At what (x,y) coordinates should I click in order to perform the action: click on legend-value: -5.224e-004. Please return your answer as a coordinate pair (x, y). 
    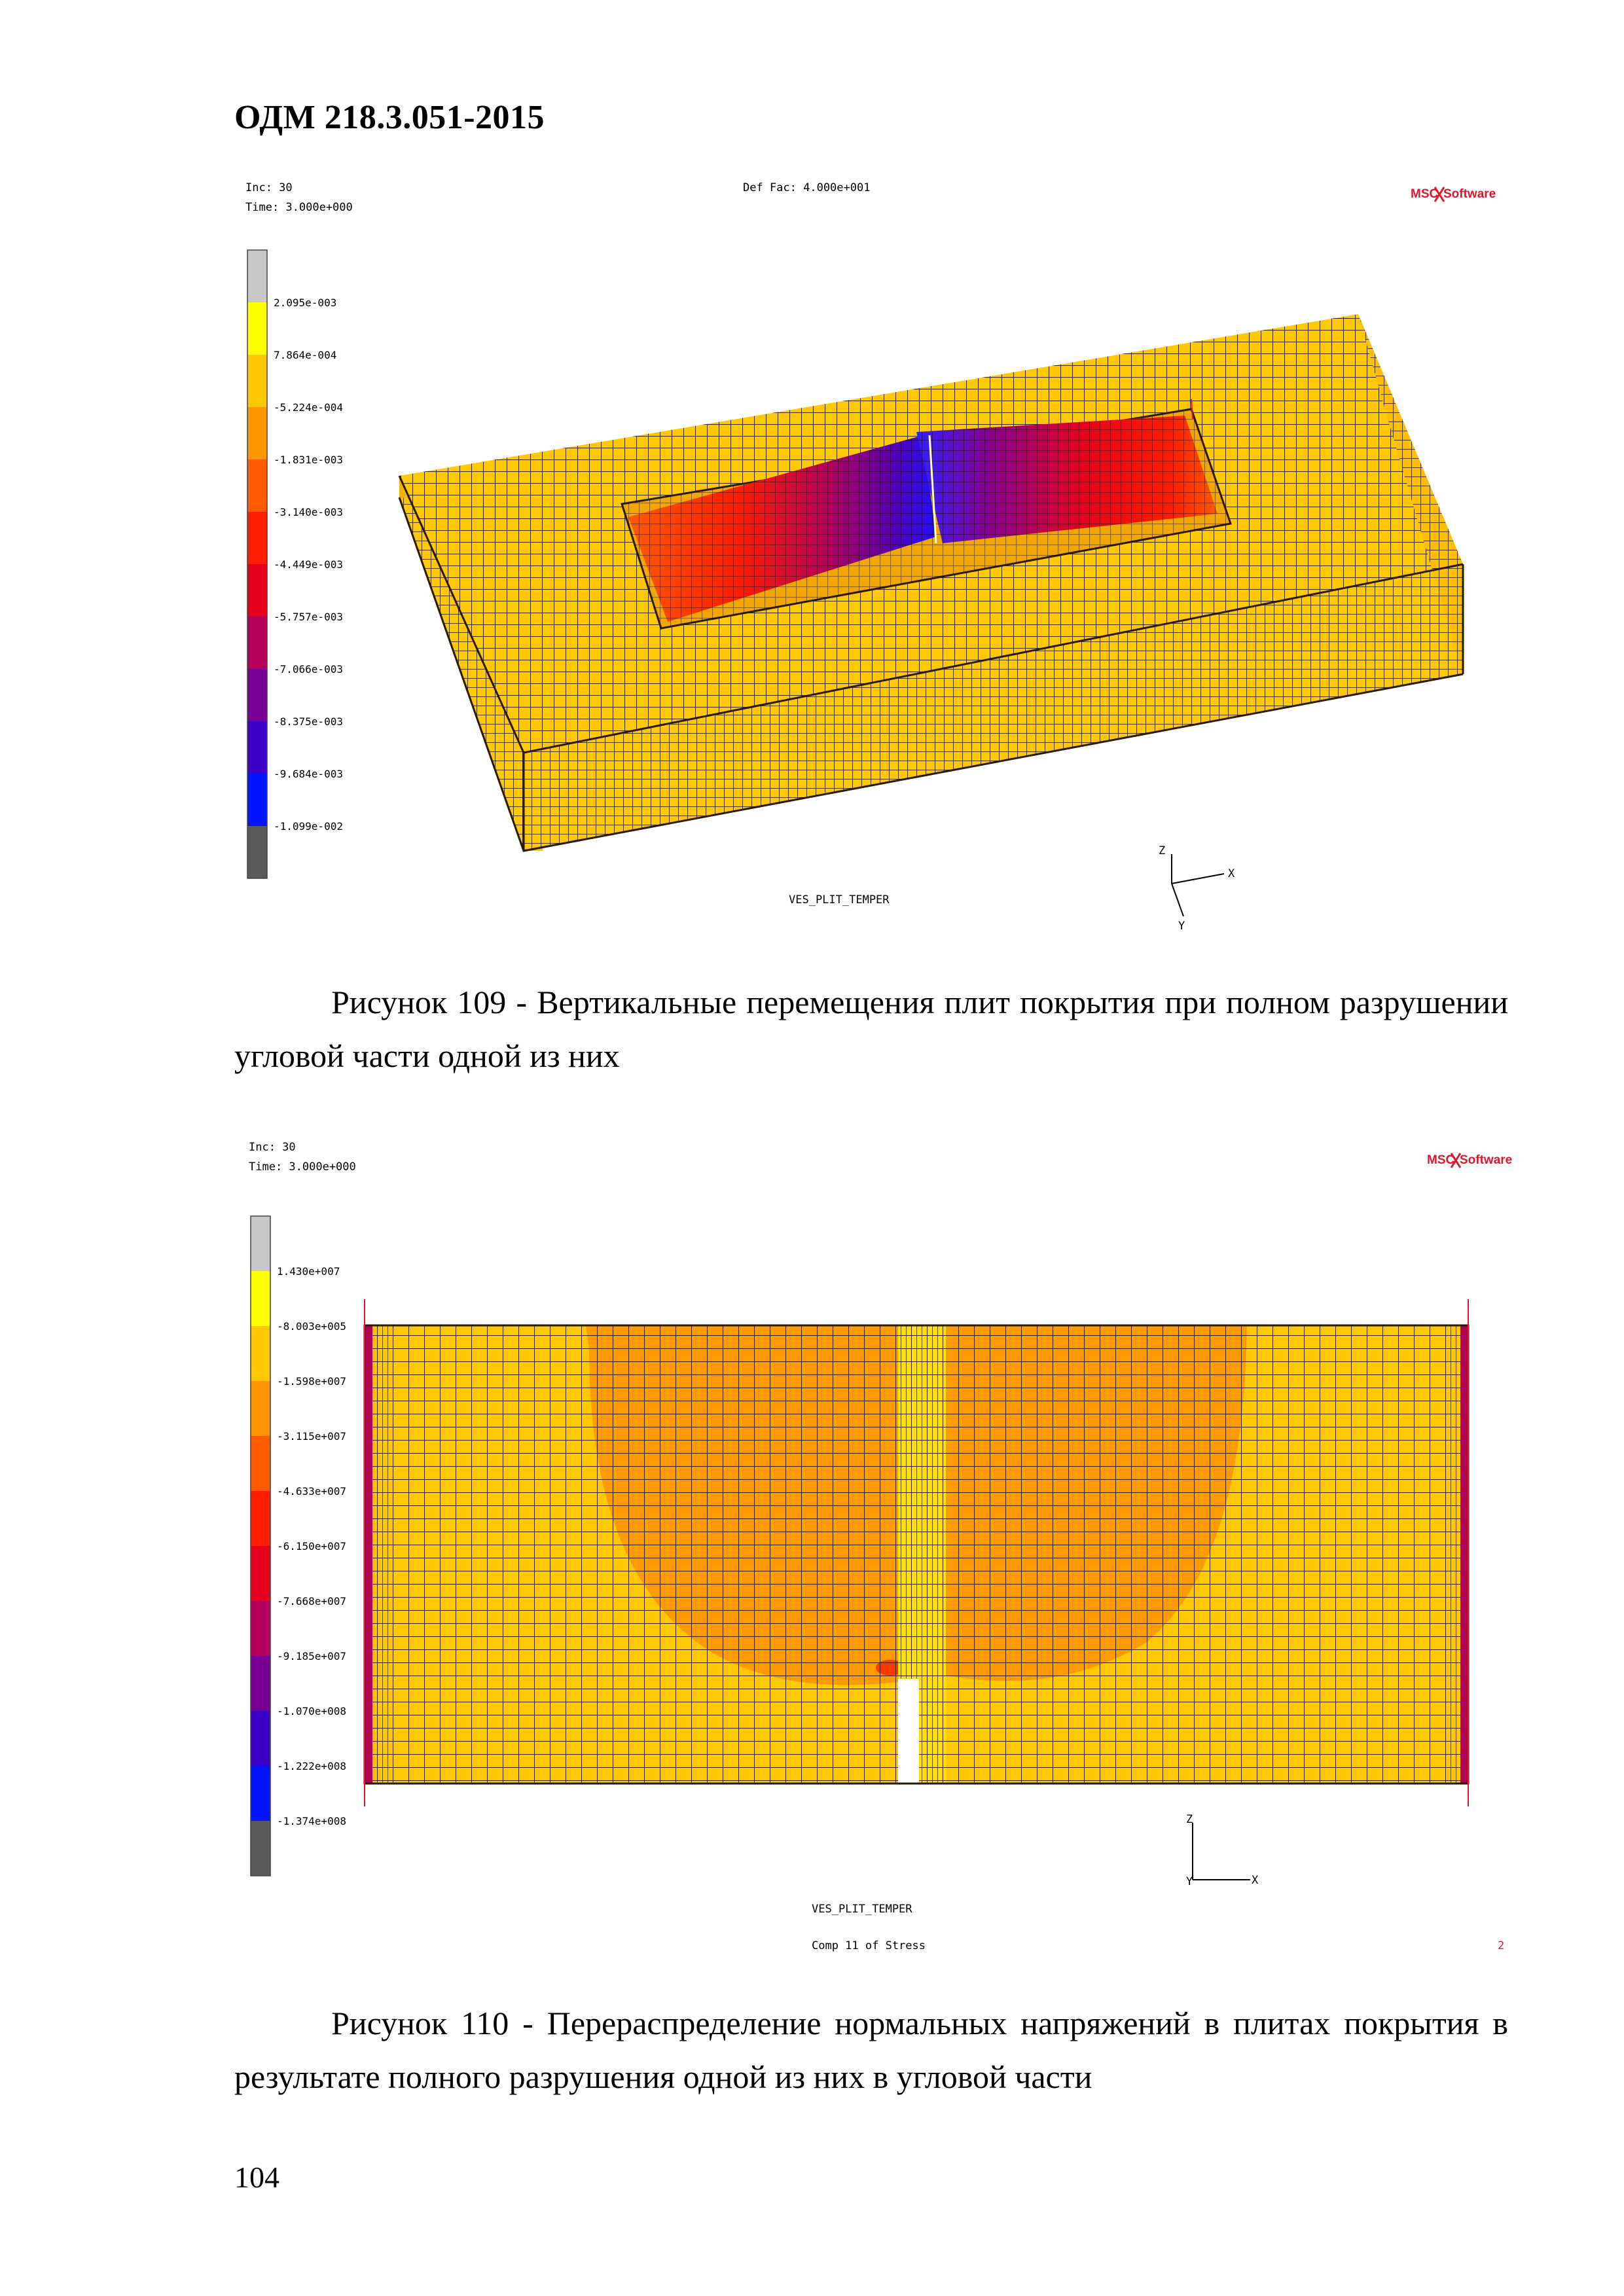
    Looking at the image, I should click on (308, 407).